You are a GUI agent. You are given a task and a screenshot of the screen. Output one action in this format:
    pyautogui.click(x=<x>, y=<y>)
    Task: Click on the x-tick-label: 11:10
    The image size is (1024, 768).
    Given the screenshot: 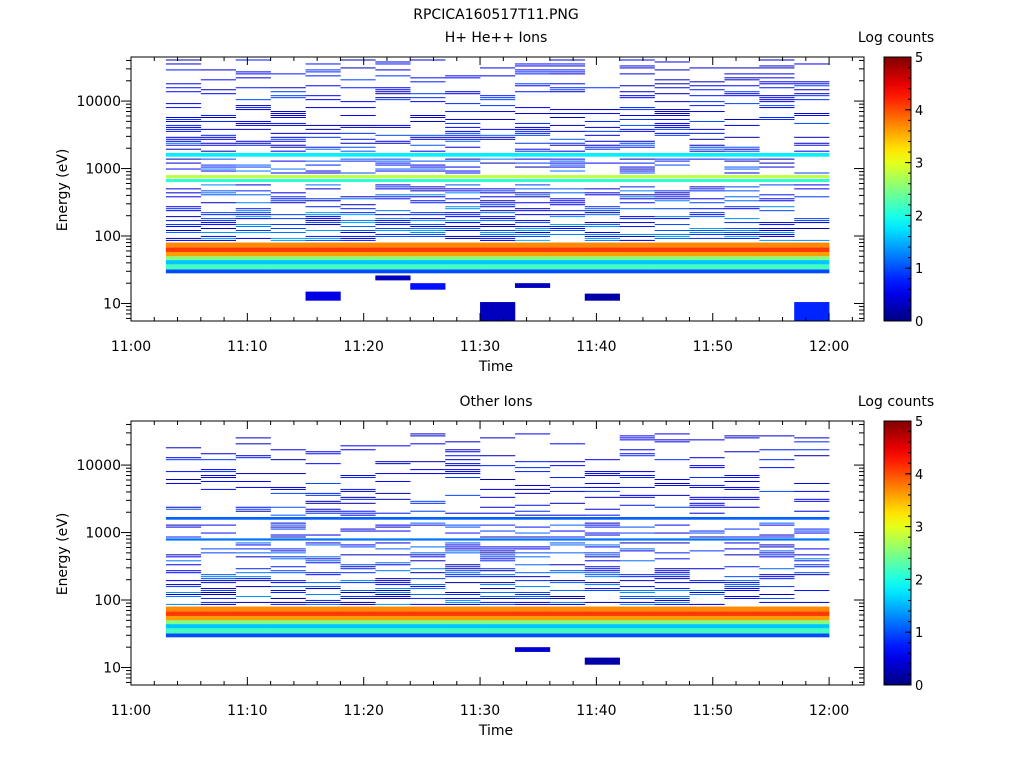 What is the action you would take?
    pyautogui.click(x=247, y=347)
    